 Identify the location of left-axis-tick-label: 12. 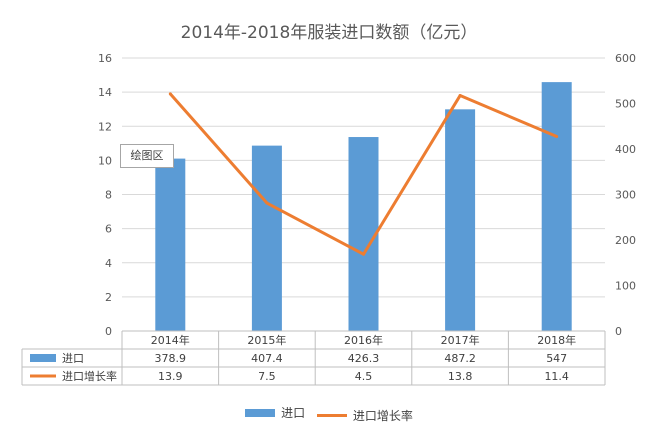
(105, 126).